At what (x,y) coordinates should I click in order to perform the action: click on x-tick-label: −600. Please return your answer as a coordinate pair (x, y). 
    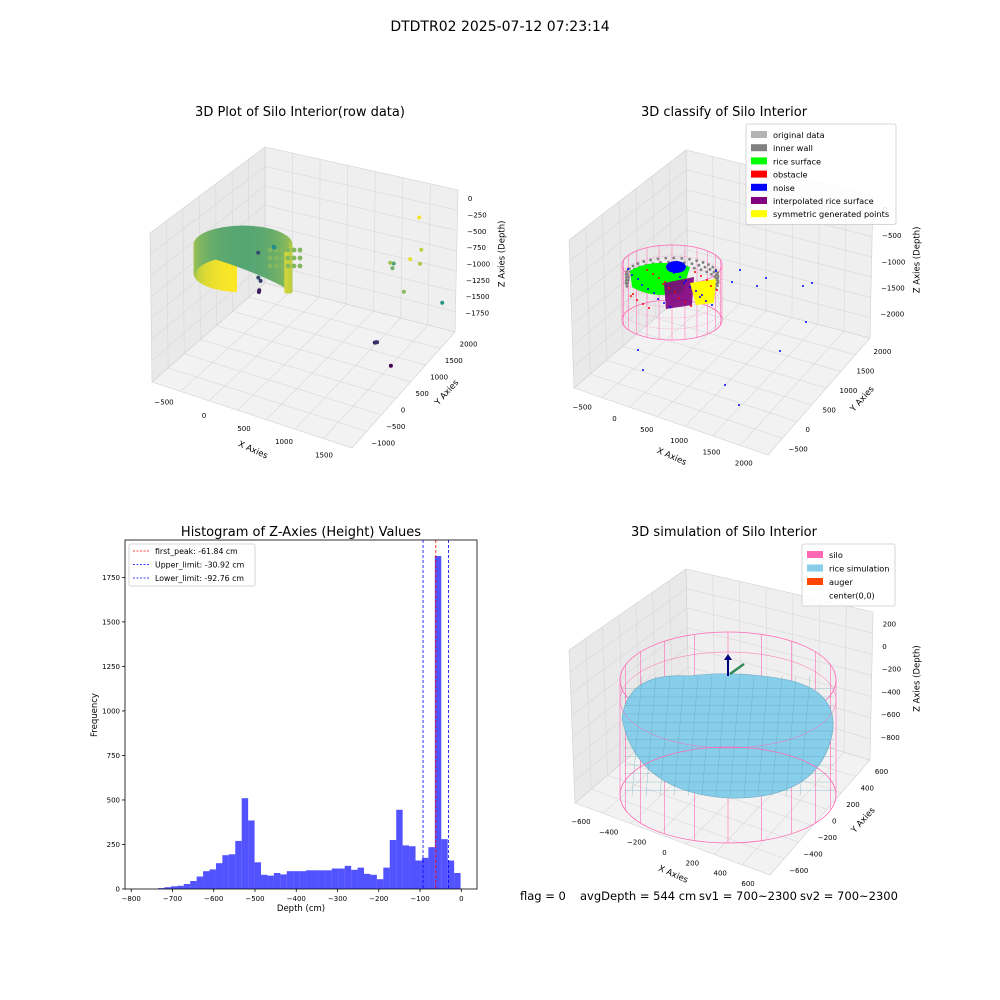
    Looking at the image, I should click on (213, 899).